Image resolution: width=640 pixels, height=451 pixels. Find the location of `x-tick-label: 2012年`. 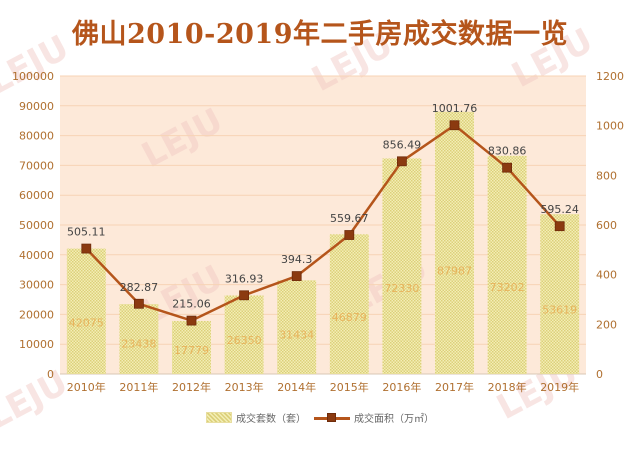

x-tick-label: 2012年 is located at coordinates (191, 387).